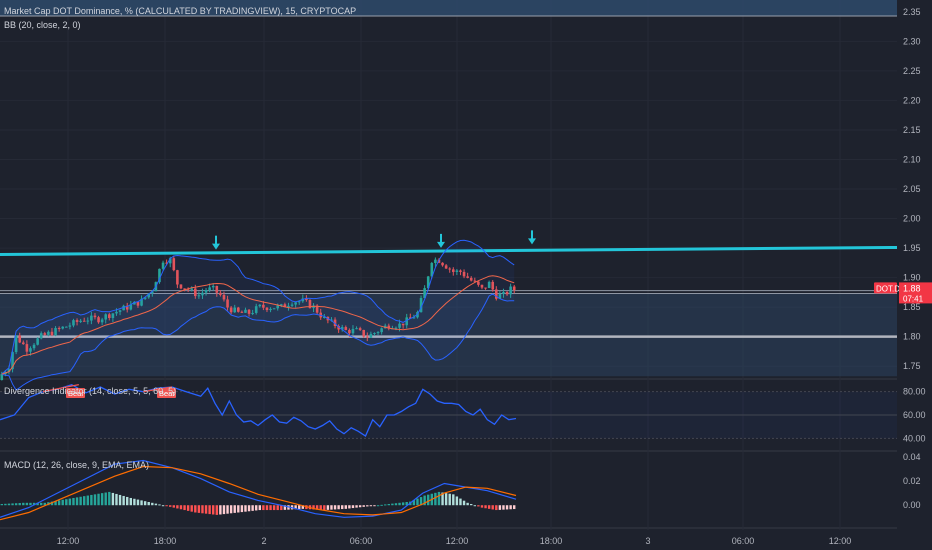 Image resolution: width=932 pixels, height=550 pixels. Describe the element at coordinates (60, 388) in the screenshot. I see `bear-divergence-line` at that location.